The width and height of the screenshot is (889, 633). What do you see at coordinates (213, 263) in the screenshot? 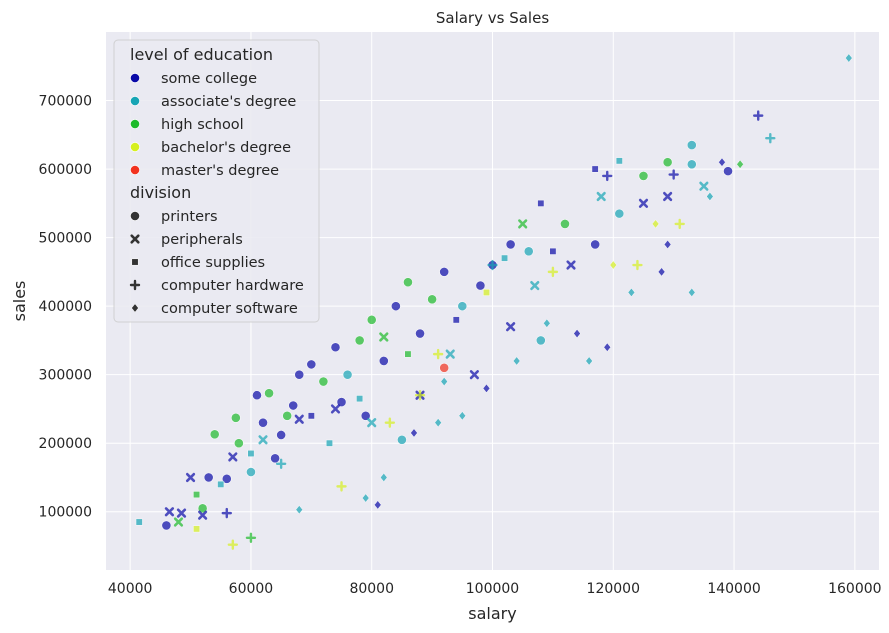
I see `legend-style-label: office supplies` at bounding box center [213, 263].